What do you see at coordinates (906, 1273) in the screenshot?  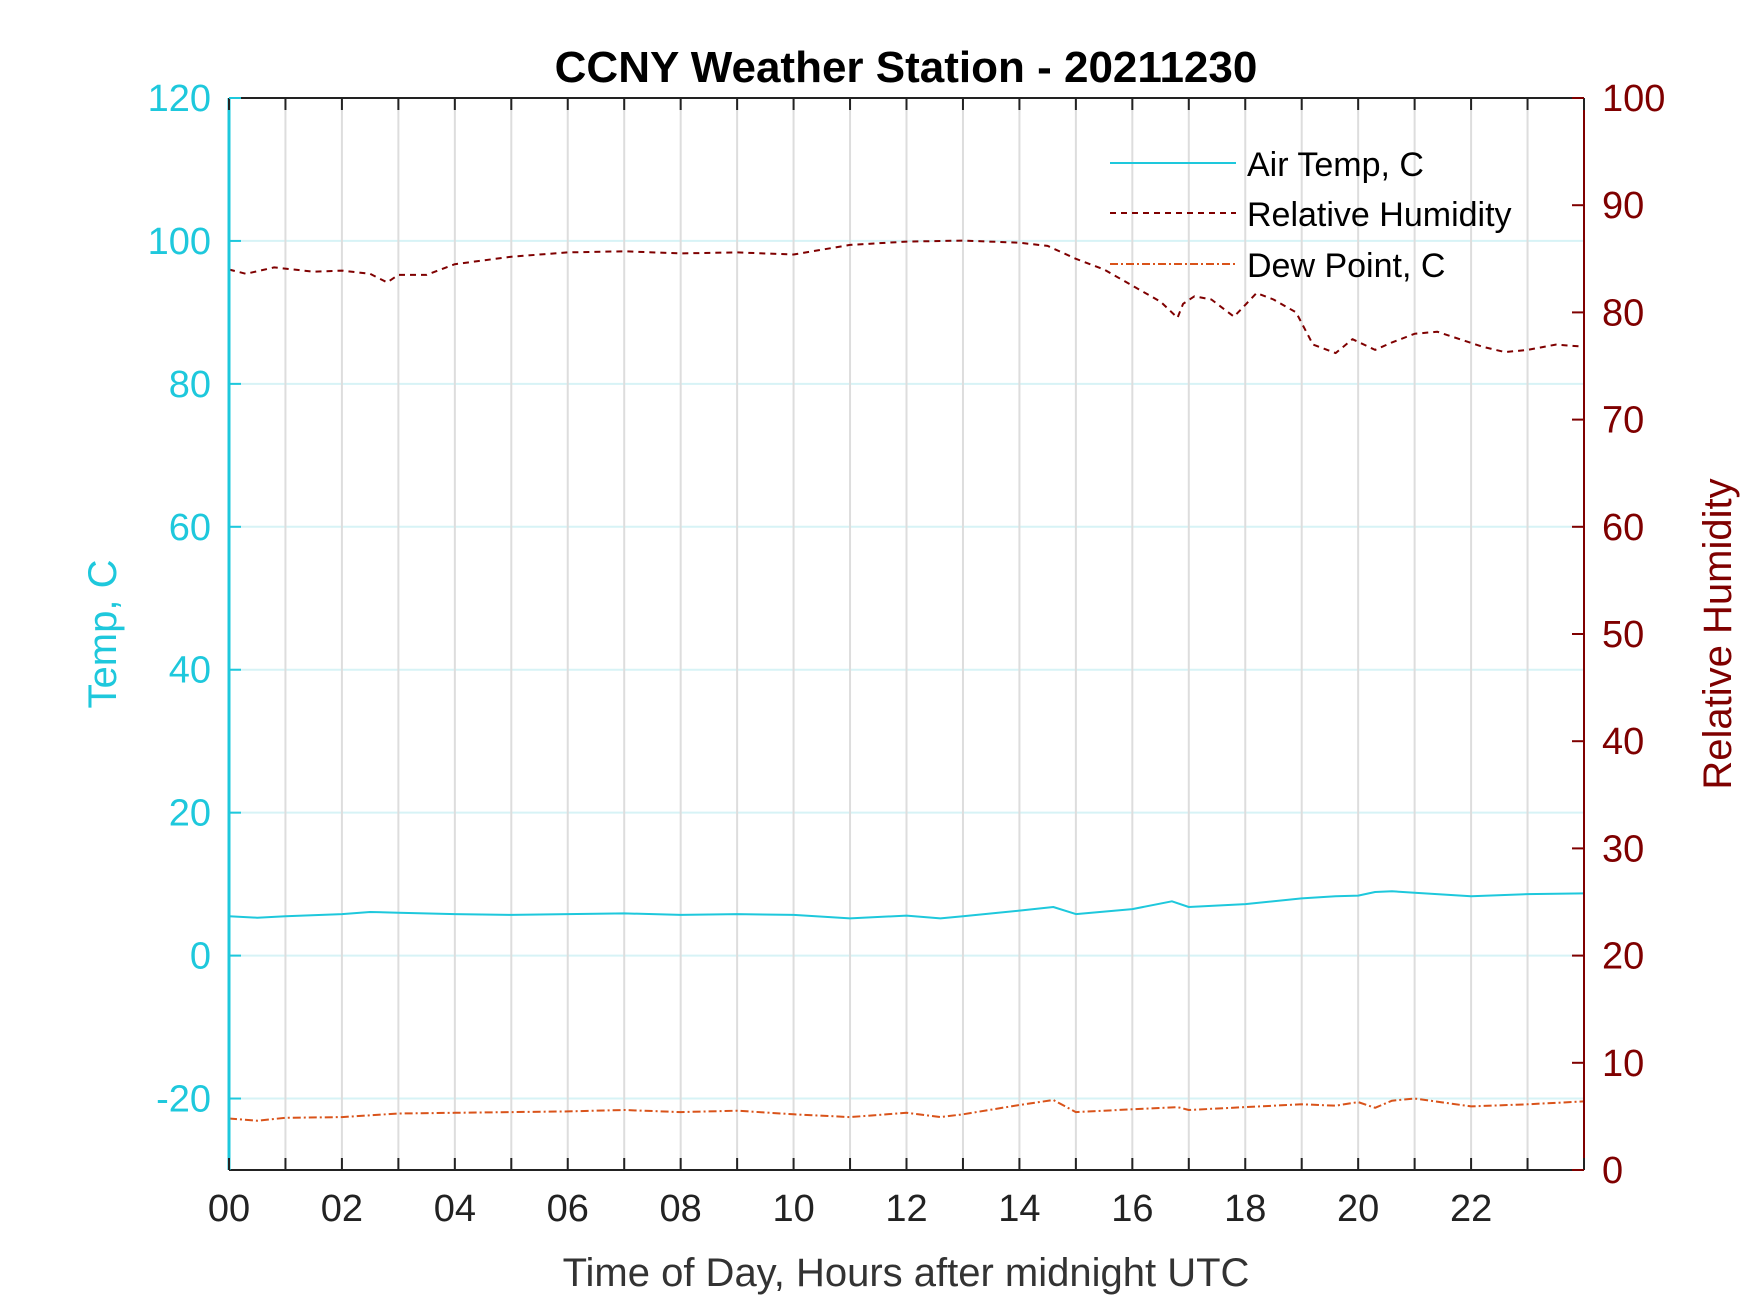 I see `x-axis-label: Time of Day, Hours after midnight UTC` at bounding box center [906, 1273].